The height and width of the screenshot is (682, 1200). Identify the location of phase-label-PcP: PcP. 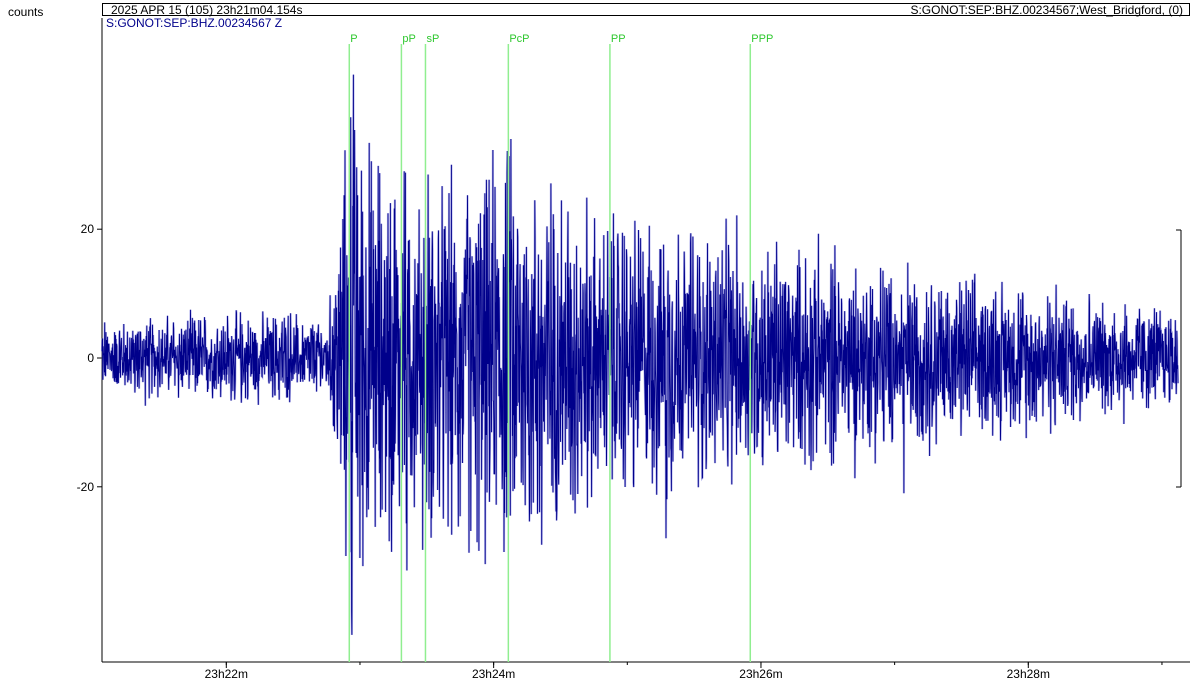
(519, 39).